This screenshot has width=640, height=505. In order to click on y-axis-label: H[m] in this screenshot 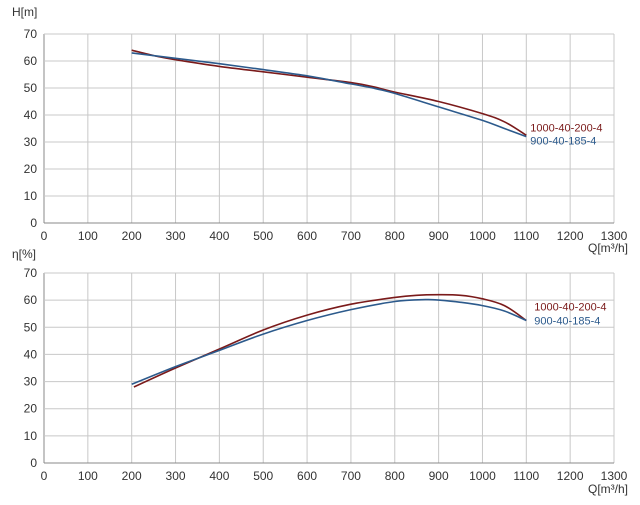, I will do `click(24, 12)`.